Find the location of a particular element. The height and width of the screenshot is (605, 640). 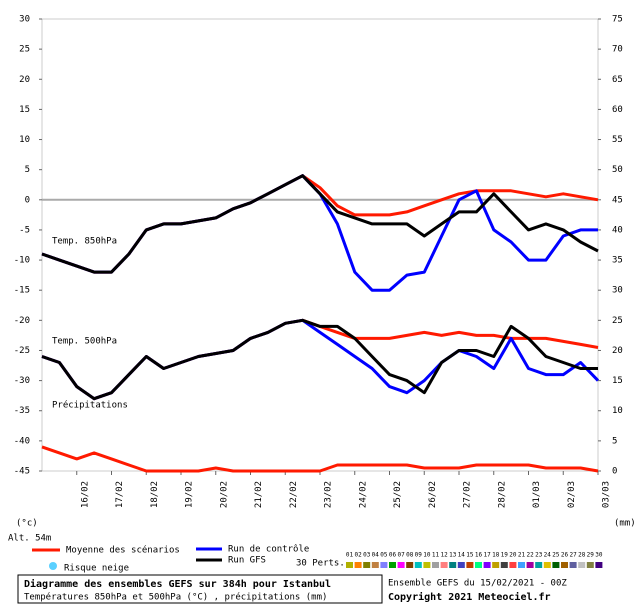

x-tick-label: 24/02 is located at coordinates (363, 494).